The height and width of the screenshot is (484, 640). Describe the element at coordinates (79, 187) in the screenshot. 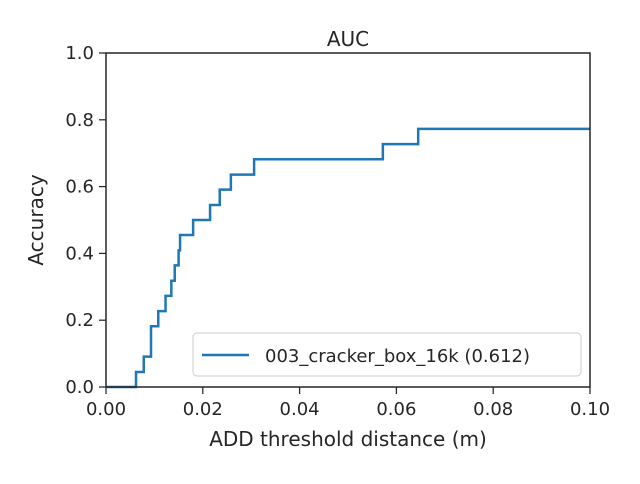

I see `y-tick-label: 0.6` at that location.